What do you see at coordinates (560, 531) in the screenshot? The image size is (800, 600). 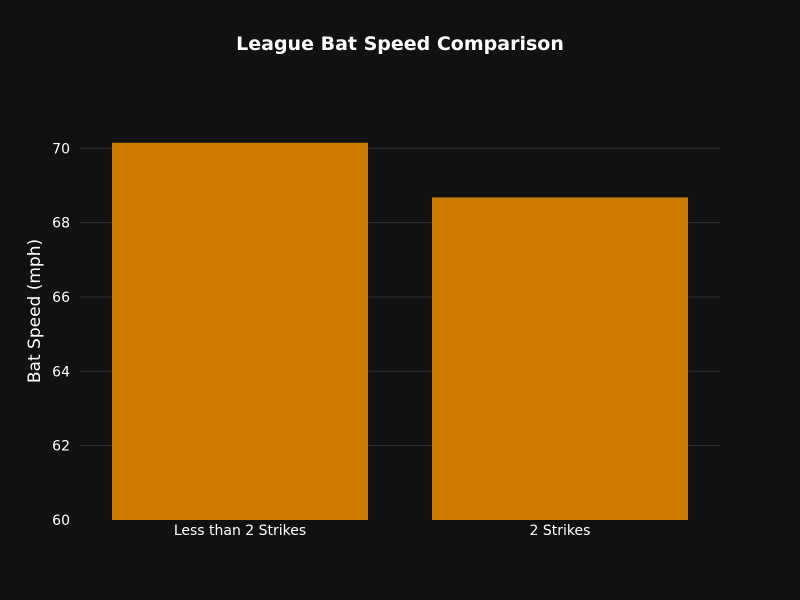 I see `x-tick-label: 2 Strikes` at bounding box center [560, 531].